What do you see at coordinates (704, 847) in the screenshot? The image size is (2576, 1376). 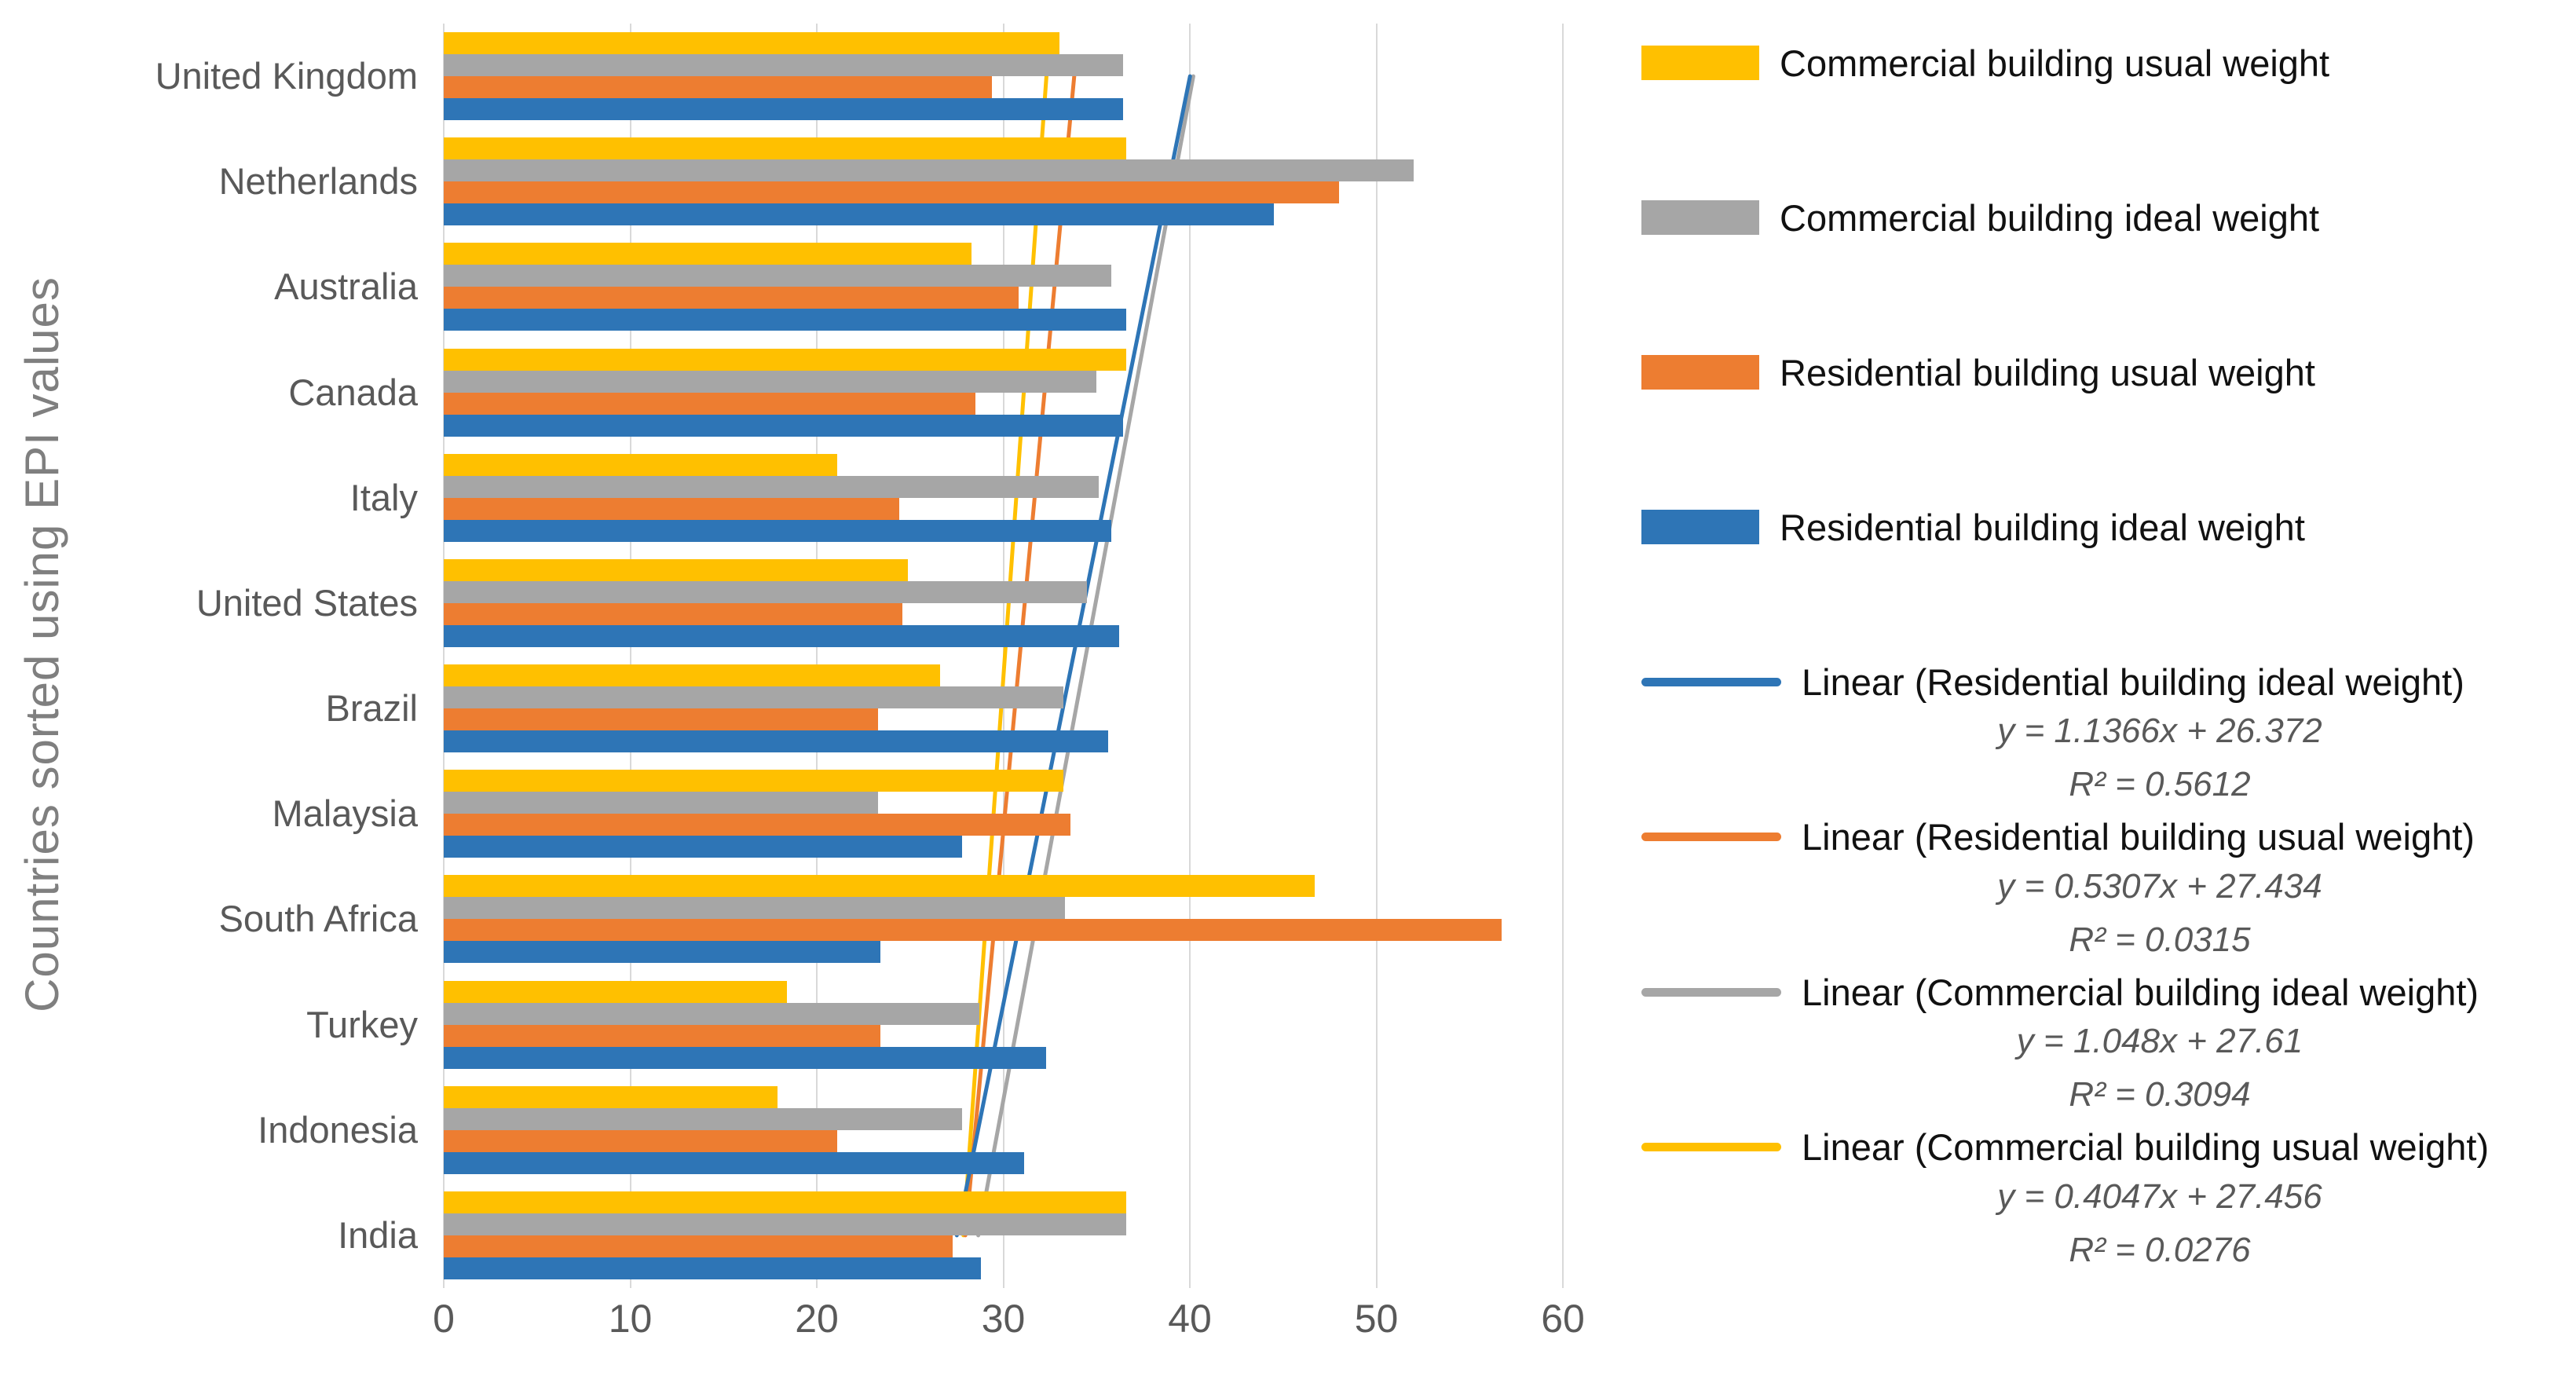 I see `bar-residential-building-ideal-weight-malaysia` at bounding box center [704, 847].